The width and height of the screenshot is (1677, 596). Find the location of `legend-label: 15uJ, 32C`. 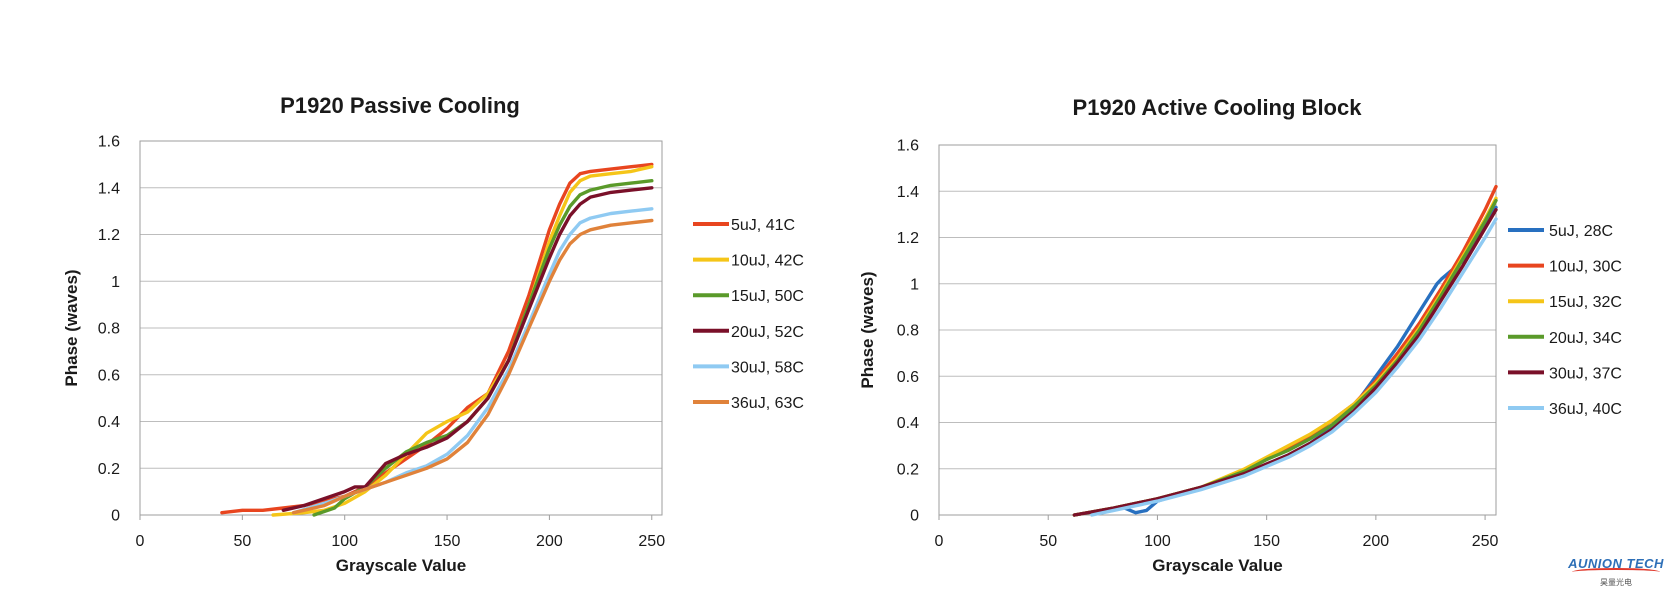

legend-label: 15uJ, 32C is located at coordinates (1585, 302).